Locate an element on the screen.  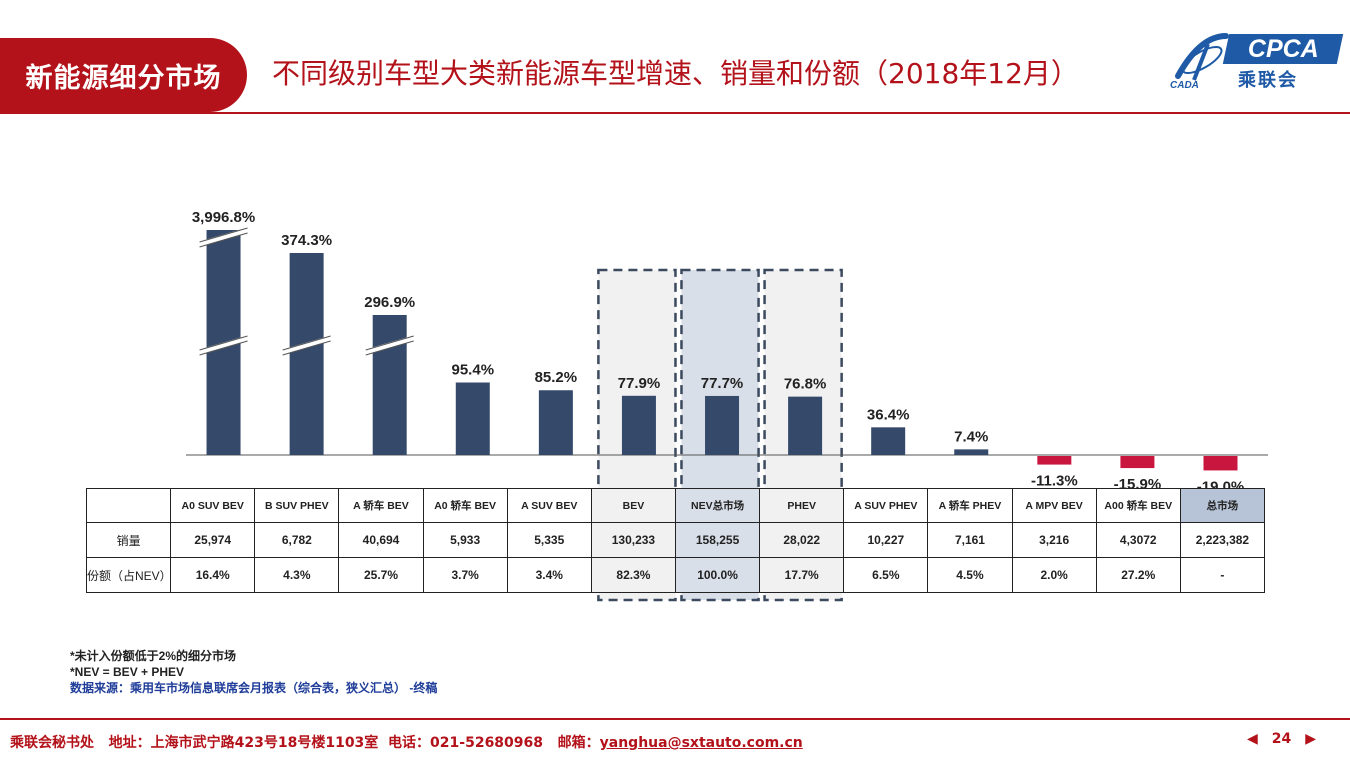
table-header-cell: A SUV PHEV is located at coordinates (886, 505).